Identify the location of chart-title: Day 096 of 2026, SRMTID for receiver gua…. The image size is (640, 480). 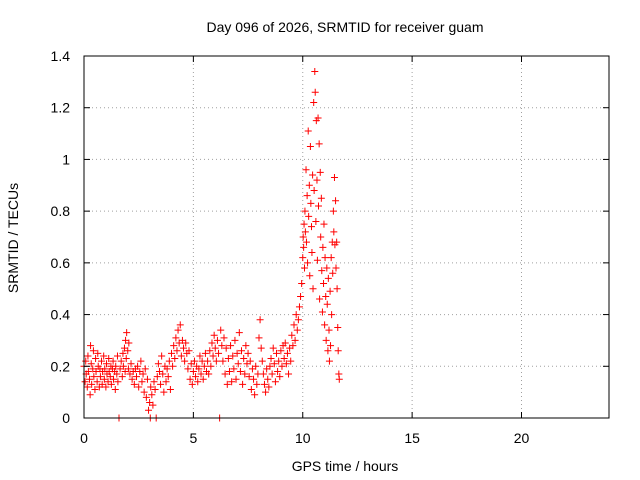
(344, 27).